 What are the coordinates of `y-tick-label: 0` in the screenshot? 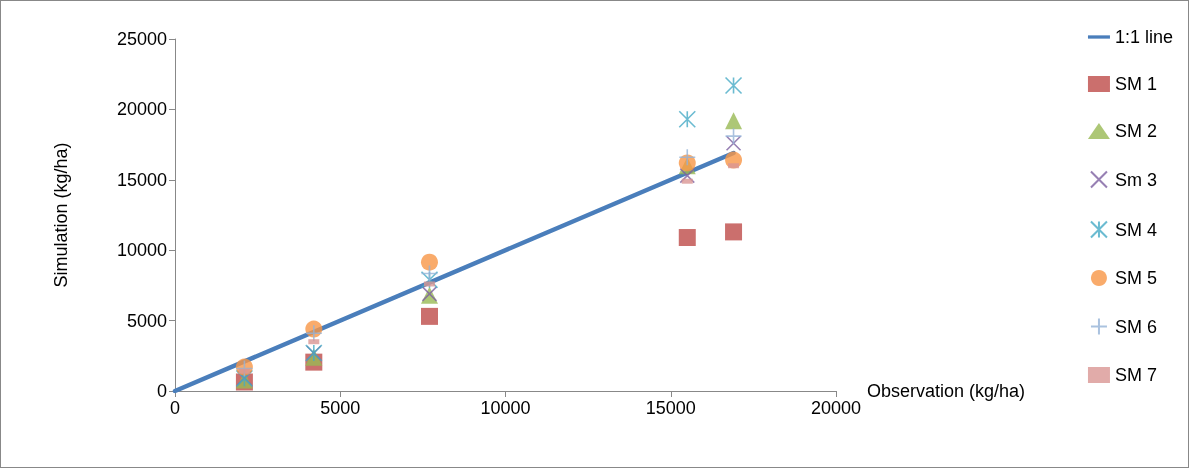 It's located at (161, 391).